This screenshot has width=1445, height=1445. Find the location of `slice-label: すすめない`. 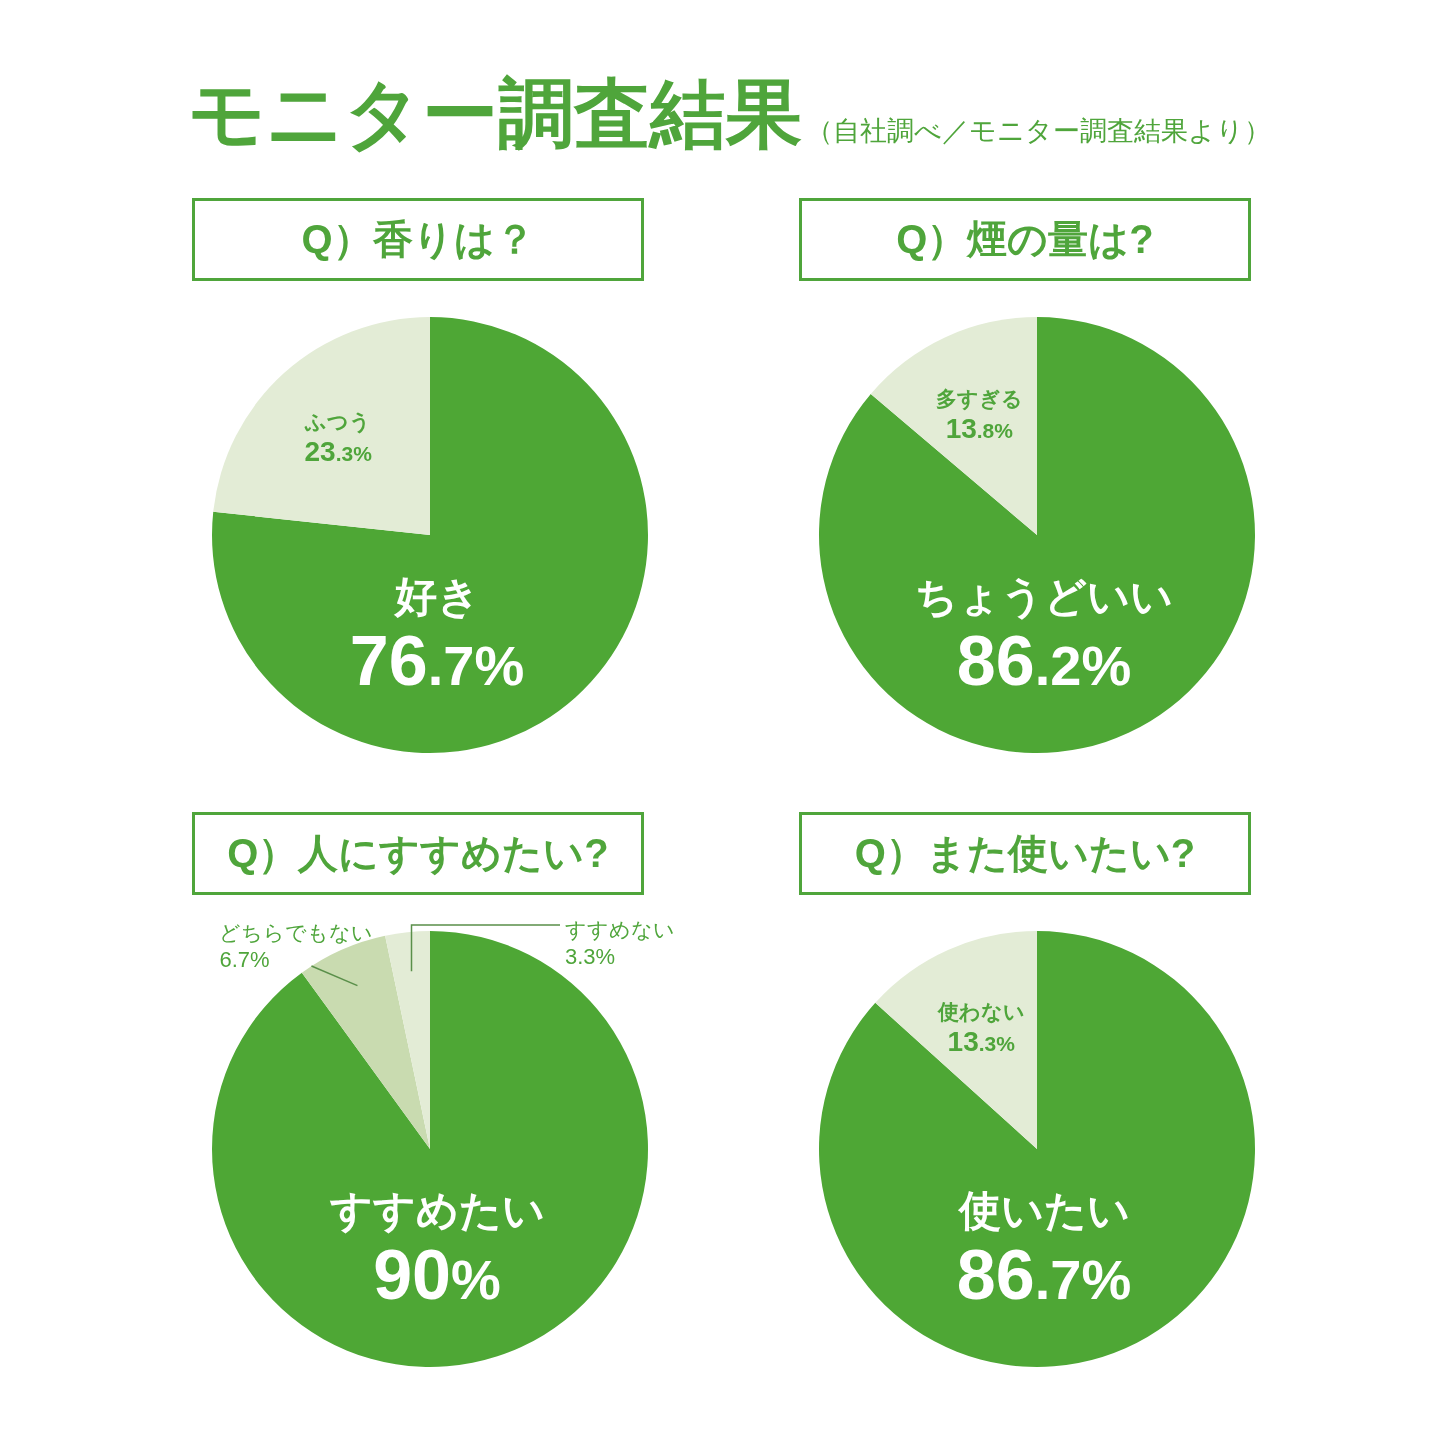

slice-label: すすめない is located at coordinates (620, 929).